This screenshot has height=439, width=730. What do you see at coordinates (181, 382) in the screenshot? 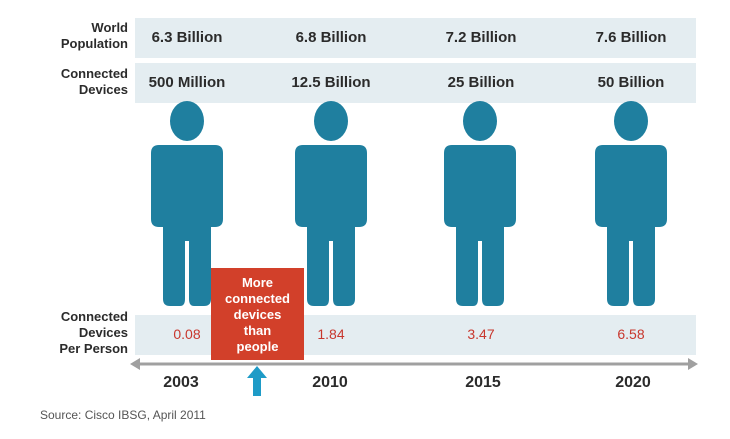
I see `year-label-2003: 2003` at bounding box center [181, 382].